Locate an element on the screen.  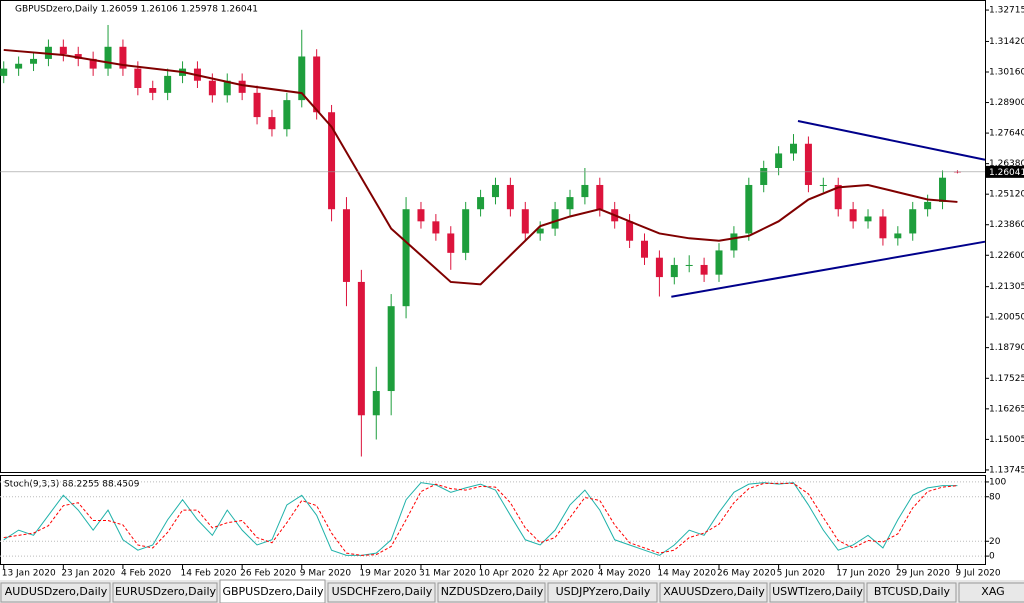
x-tick-label: 4 Feb 2020 is located at coordinates (146, 574).